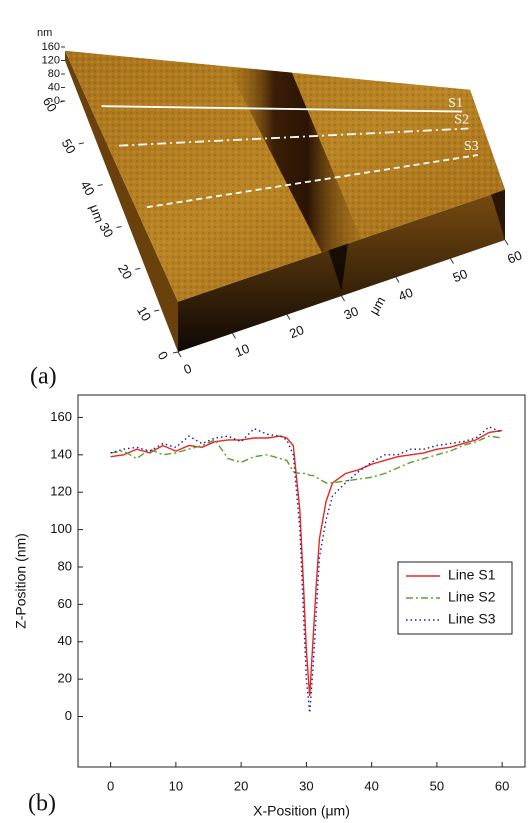  I want to click on y-axis-label: Z-Position (nm), so click(21, 581).